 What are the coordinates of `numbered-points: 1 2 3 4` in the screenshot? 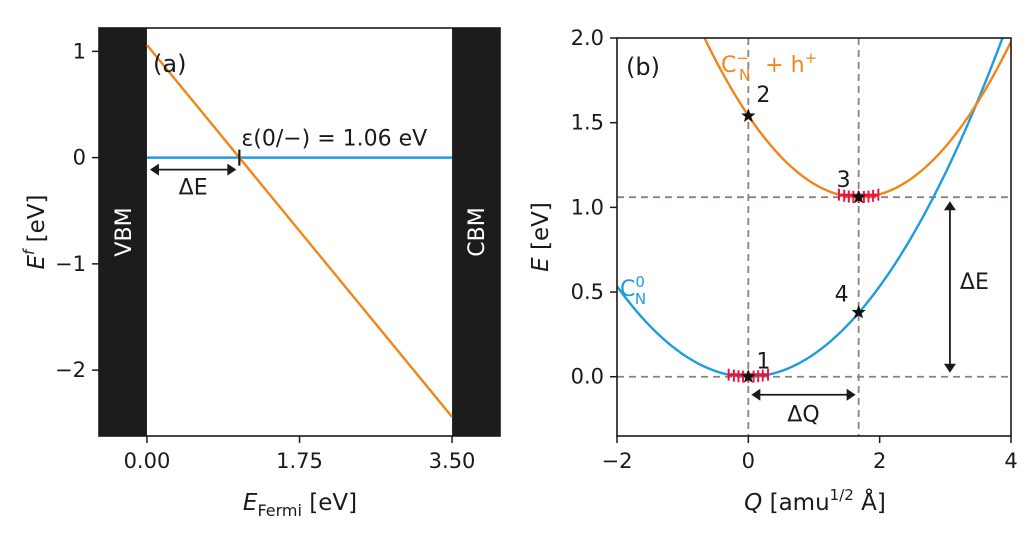 It's located at (803, 233).